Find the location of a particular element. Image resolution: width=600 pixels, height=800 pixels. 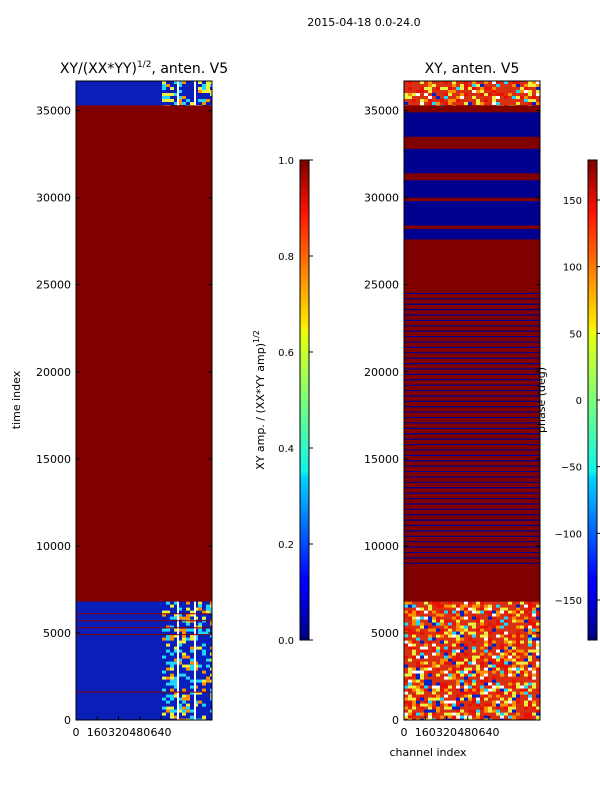

colorbar-tick-label: 0.6 is located at coordinates (286, 353).